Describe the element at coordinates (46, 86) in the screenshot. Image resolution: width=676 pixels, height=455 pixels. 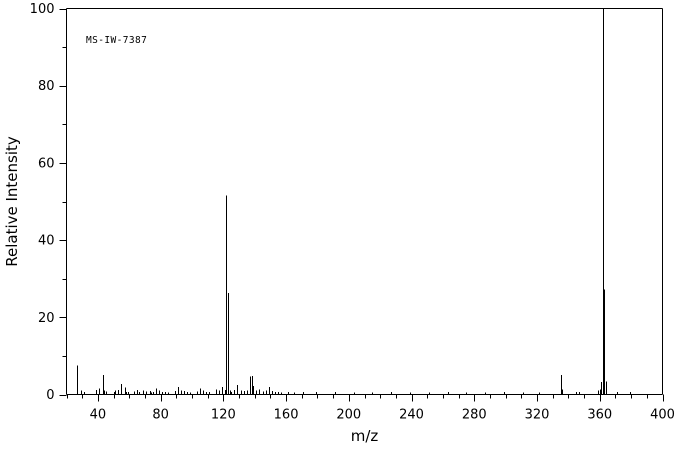
I see `y-tick-label: 80` at that location.